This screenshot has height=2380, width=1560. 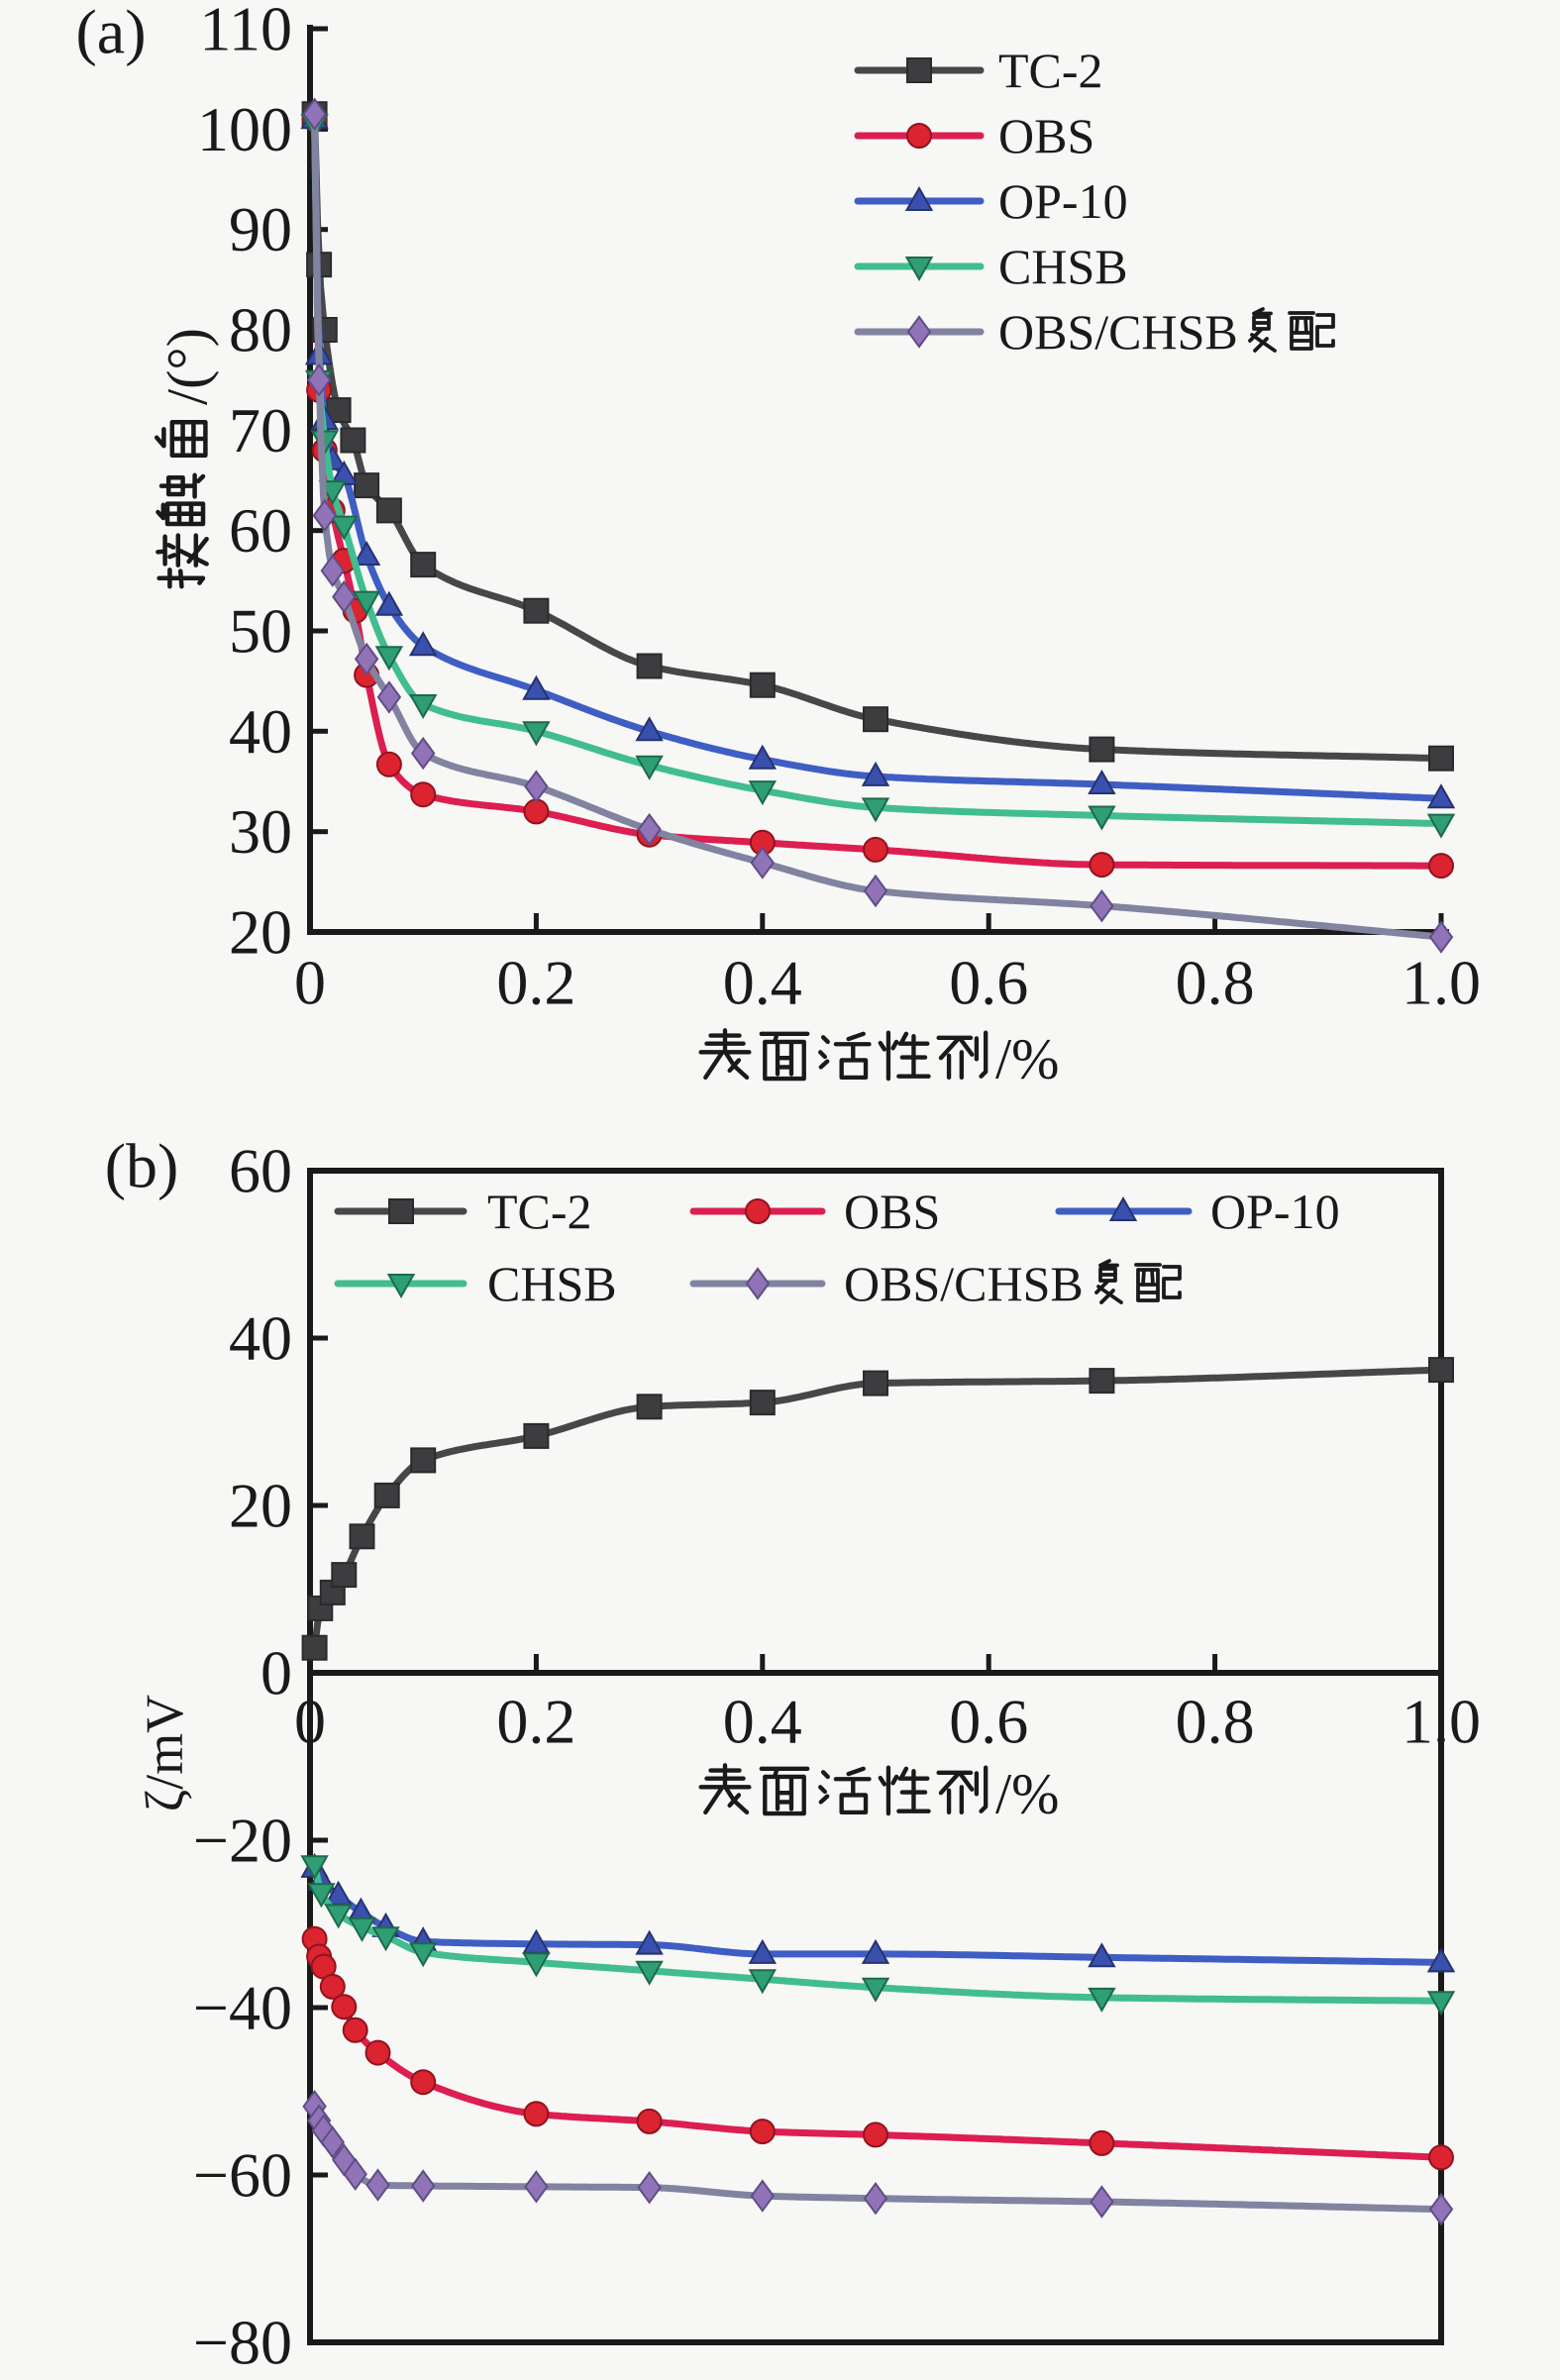 What do you see at coordinates (260, 229) in the screenshot?
I see `svg-text: 90` at bounding box center [260, 229].